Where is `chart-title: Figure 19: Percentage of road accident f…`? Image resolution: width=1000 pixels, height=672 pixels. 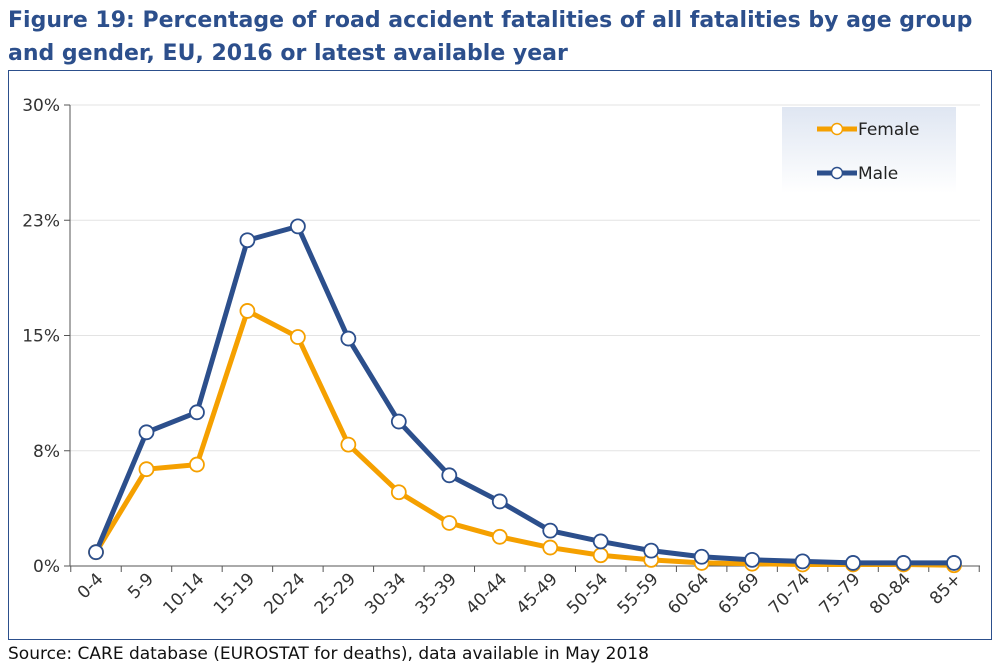 chart-title: Figure 19: Percentage of road accident f… is located at coordinates (490, 37).